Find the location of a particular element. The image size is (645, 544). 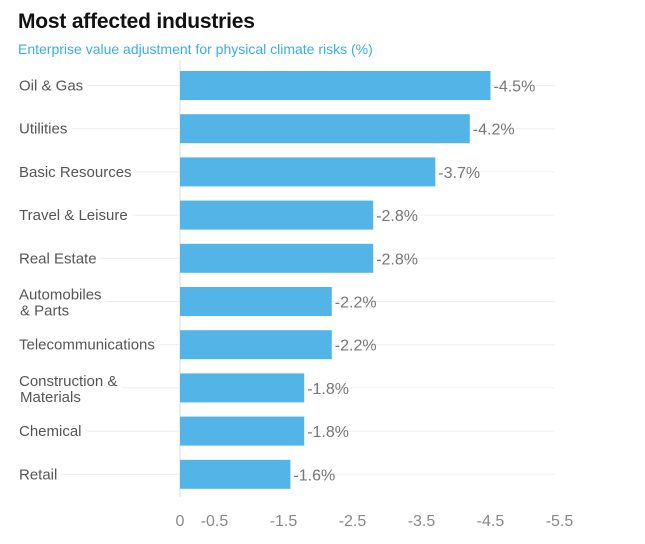

category-label: Chemical is located at coordinates (50, 431).